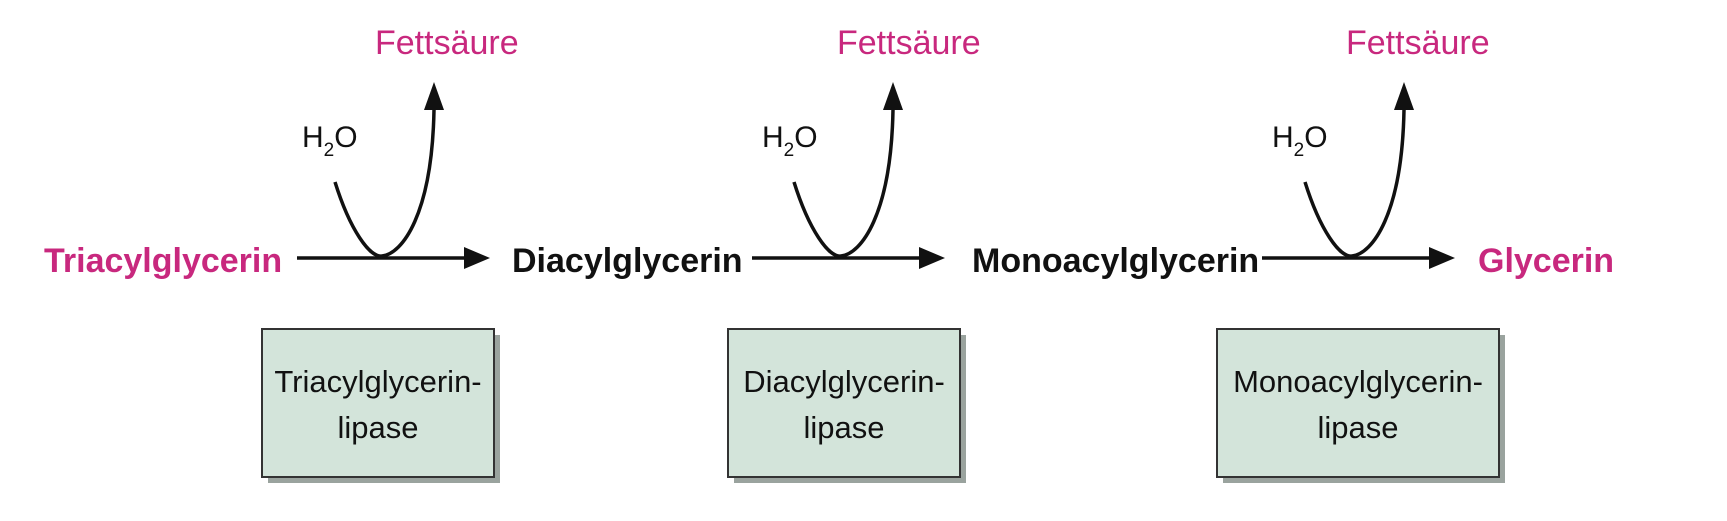 The width and height of the screenshot is (1727, 521). I want to click on compound-diacylglycerin: Diacylglycerin, so click(627, 261).